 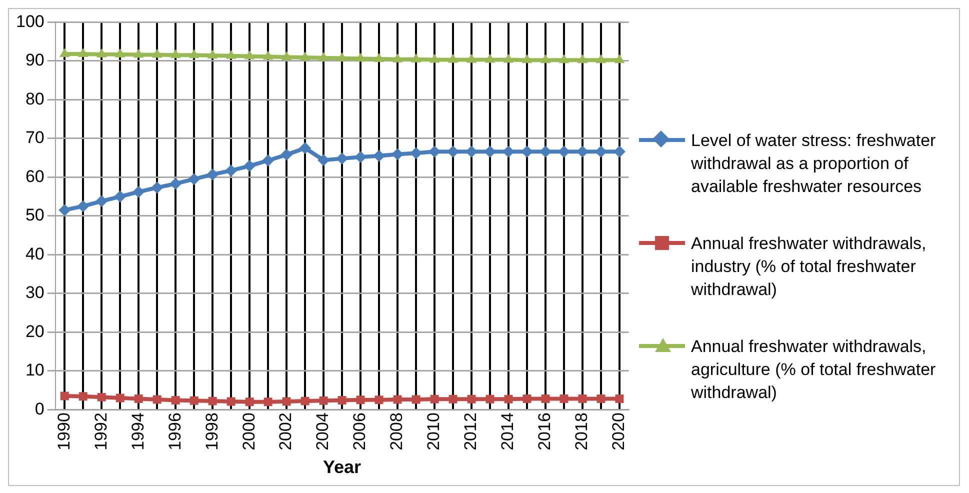 What do you see at coordinates (809, 267) in the screenshot?
I see `legend-label: Annual freshwater withdrawals, industry (% of total freshwater withdrawal)` at bounding box center [809, 267].